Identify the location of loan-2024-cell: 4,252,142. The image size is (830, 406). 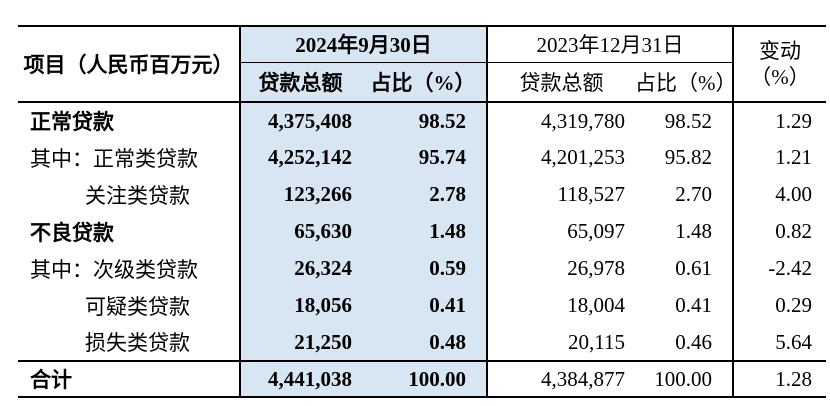
(299, 157).